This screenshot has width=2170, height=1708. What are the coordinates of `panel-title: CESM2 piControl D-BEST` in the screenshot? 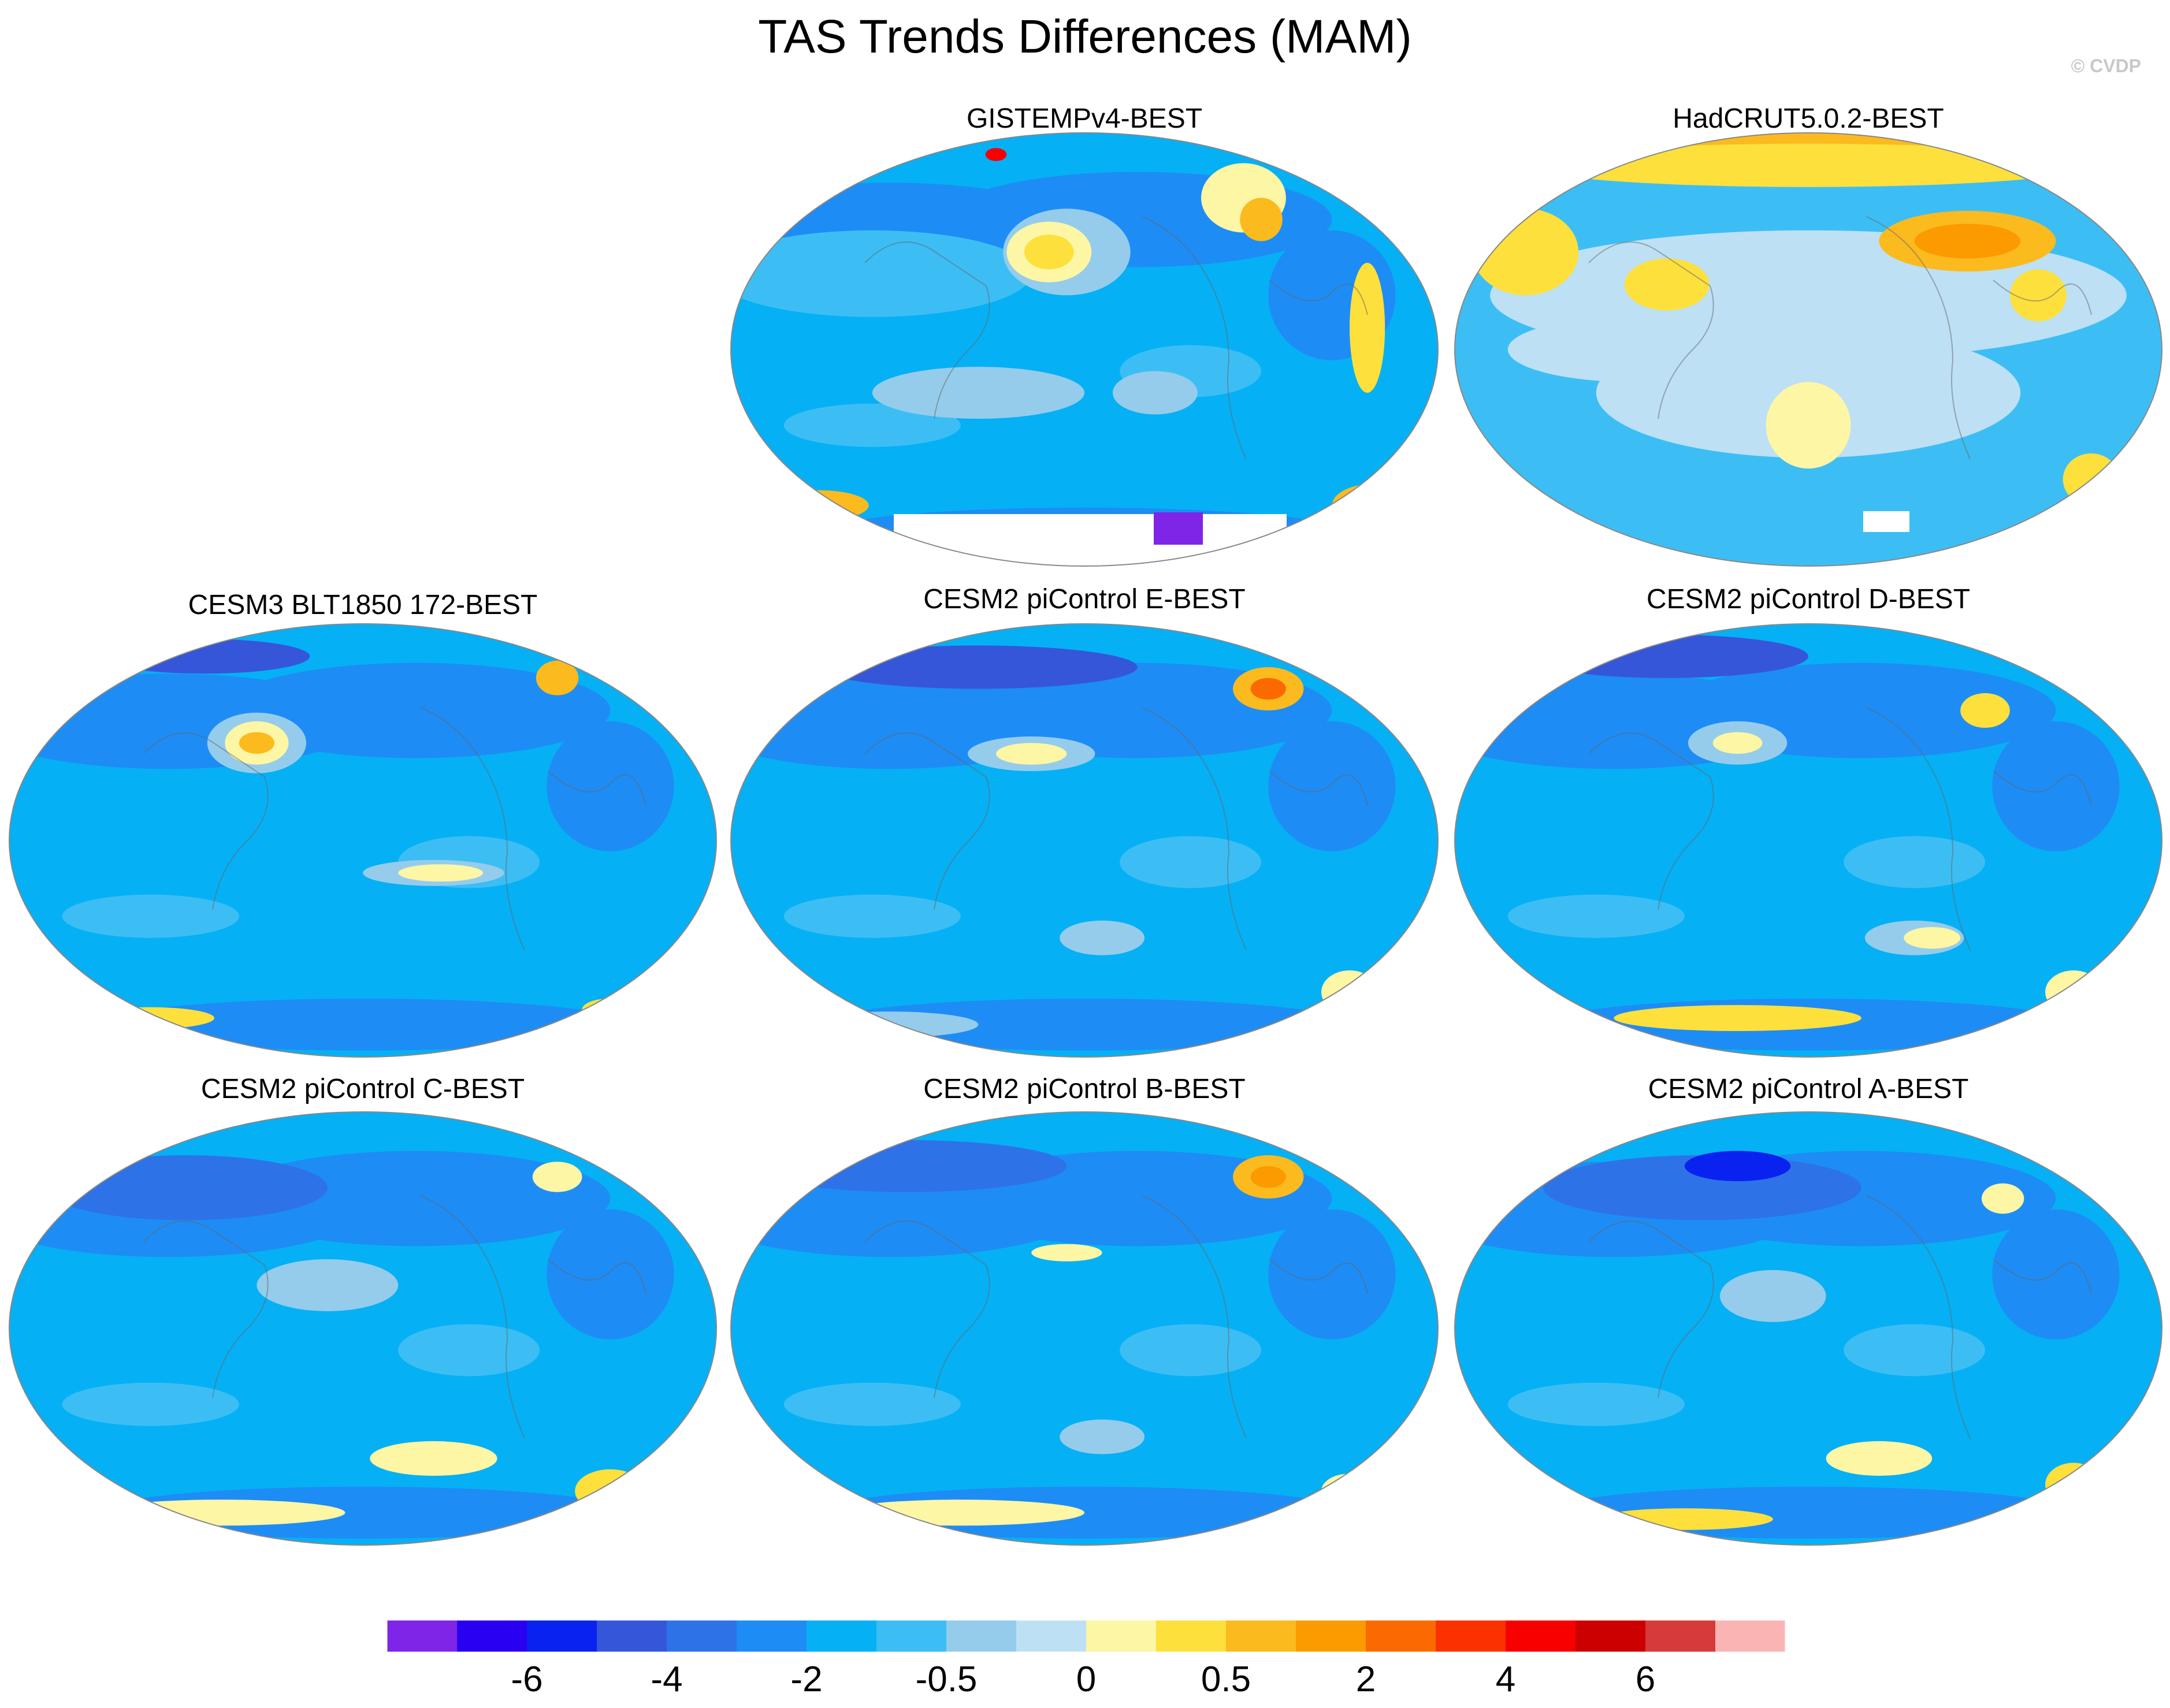 It's located at (1809, 599).